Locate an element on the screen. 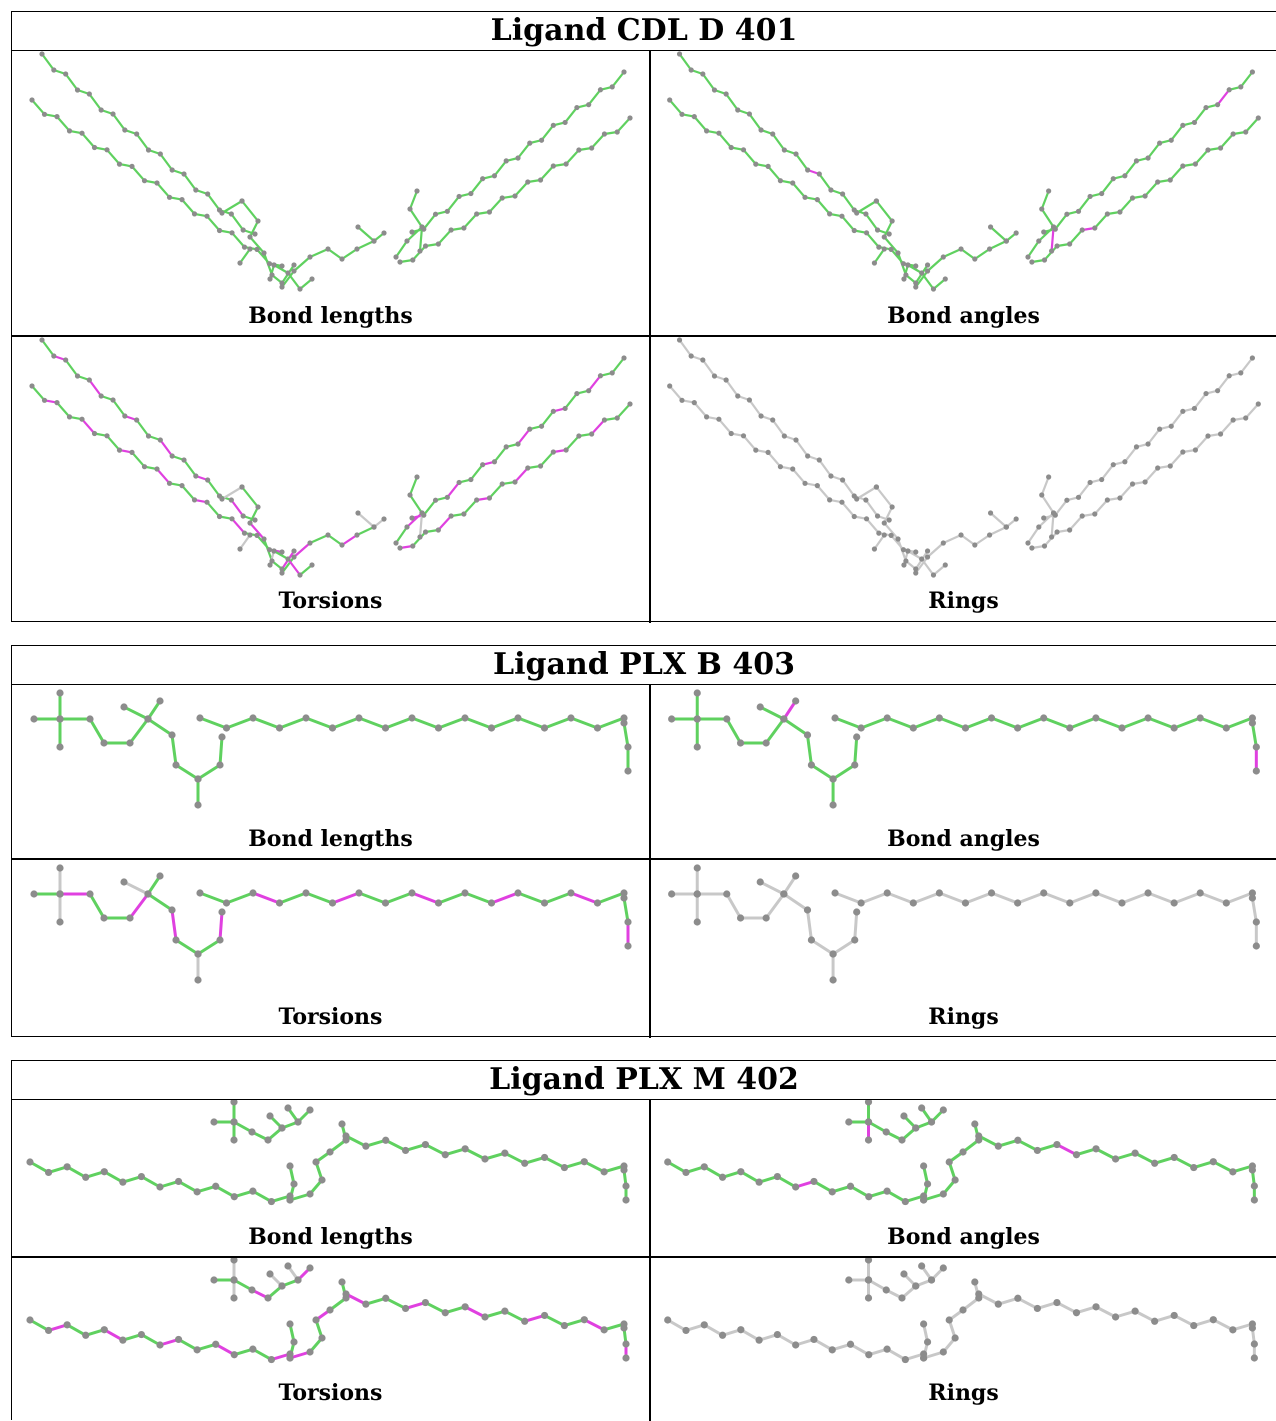 This screenshot has height=1421, width=1276. cell-torsions: Torsions is located at coordinates (330, 1333).